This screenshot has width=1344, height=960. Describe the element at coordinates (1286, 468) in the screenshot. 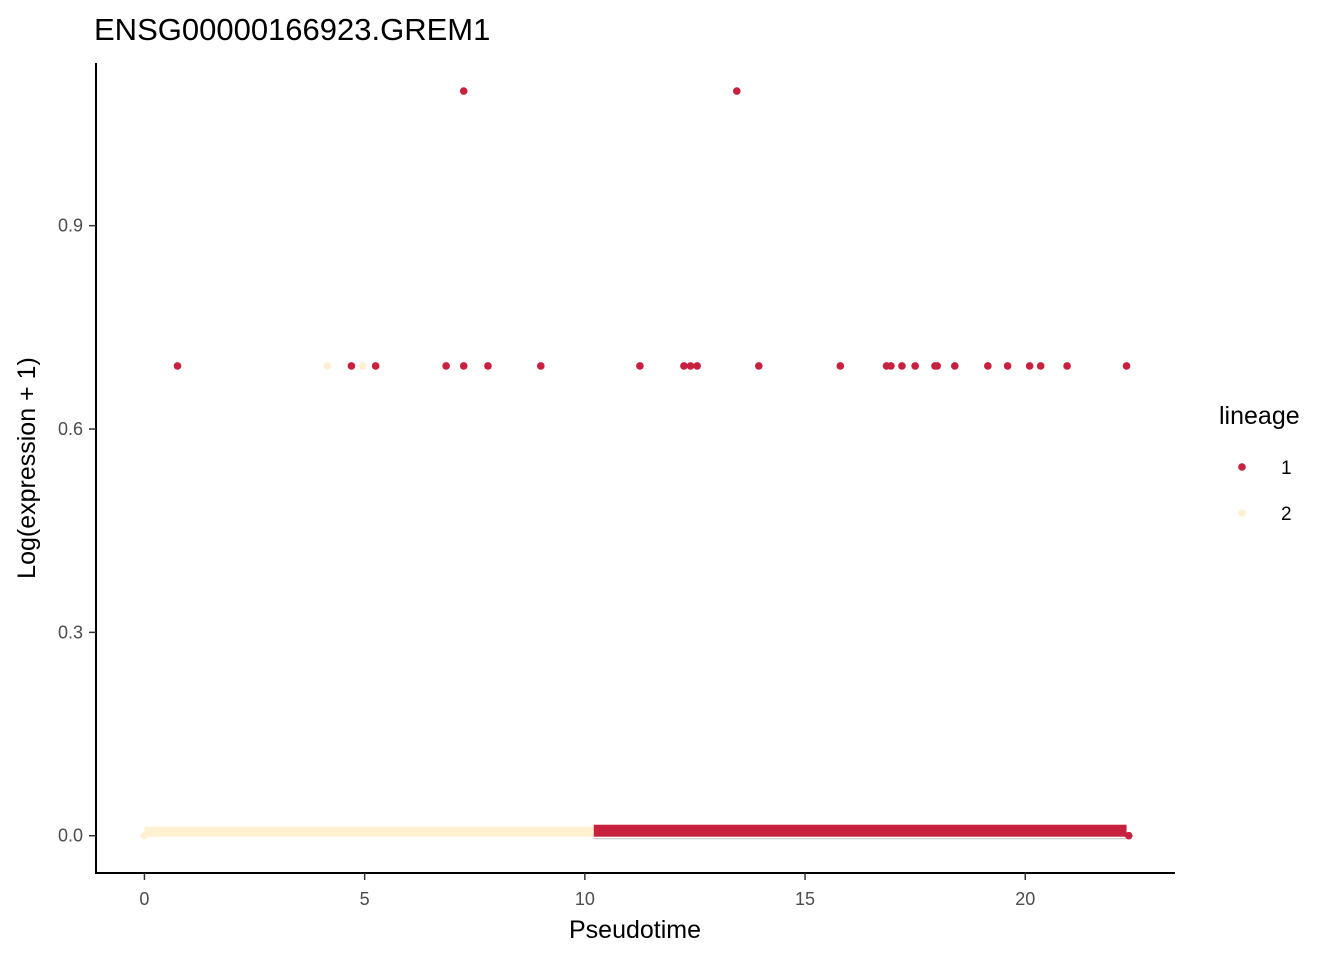

I see `legend-label-lineage-1: 1` at that location.